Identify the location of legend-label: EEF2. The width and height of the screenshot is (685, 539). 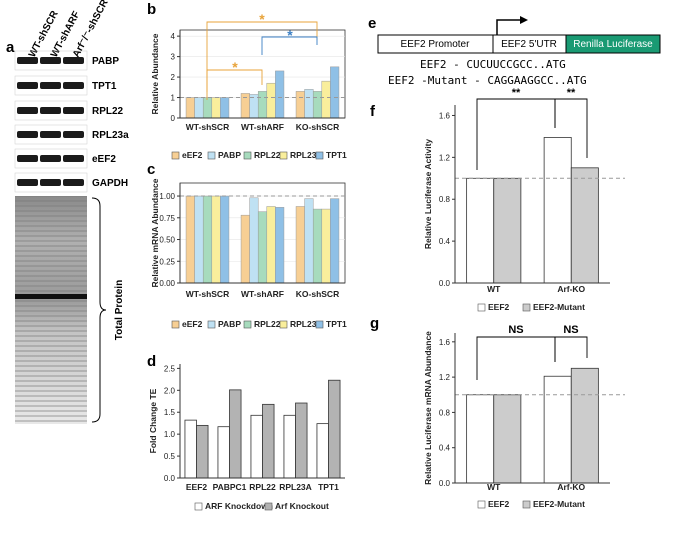
(499, 504).